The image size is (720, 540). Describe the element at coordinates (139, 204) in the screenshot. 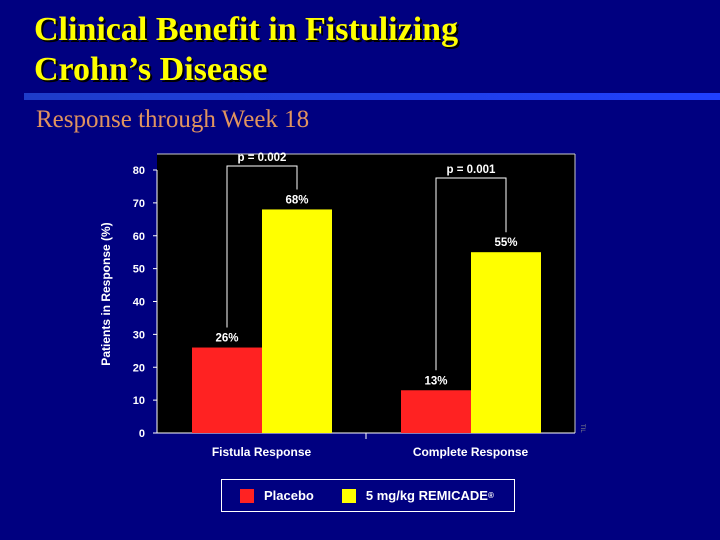

I see `y-tick-label: 70` at that location.